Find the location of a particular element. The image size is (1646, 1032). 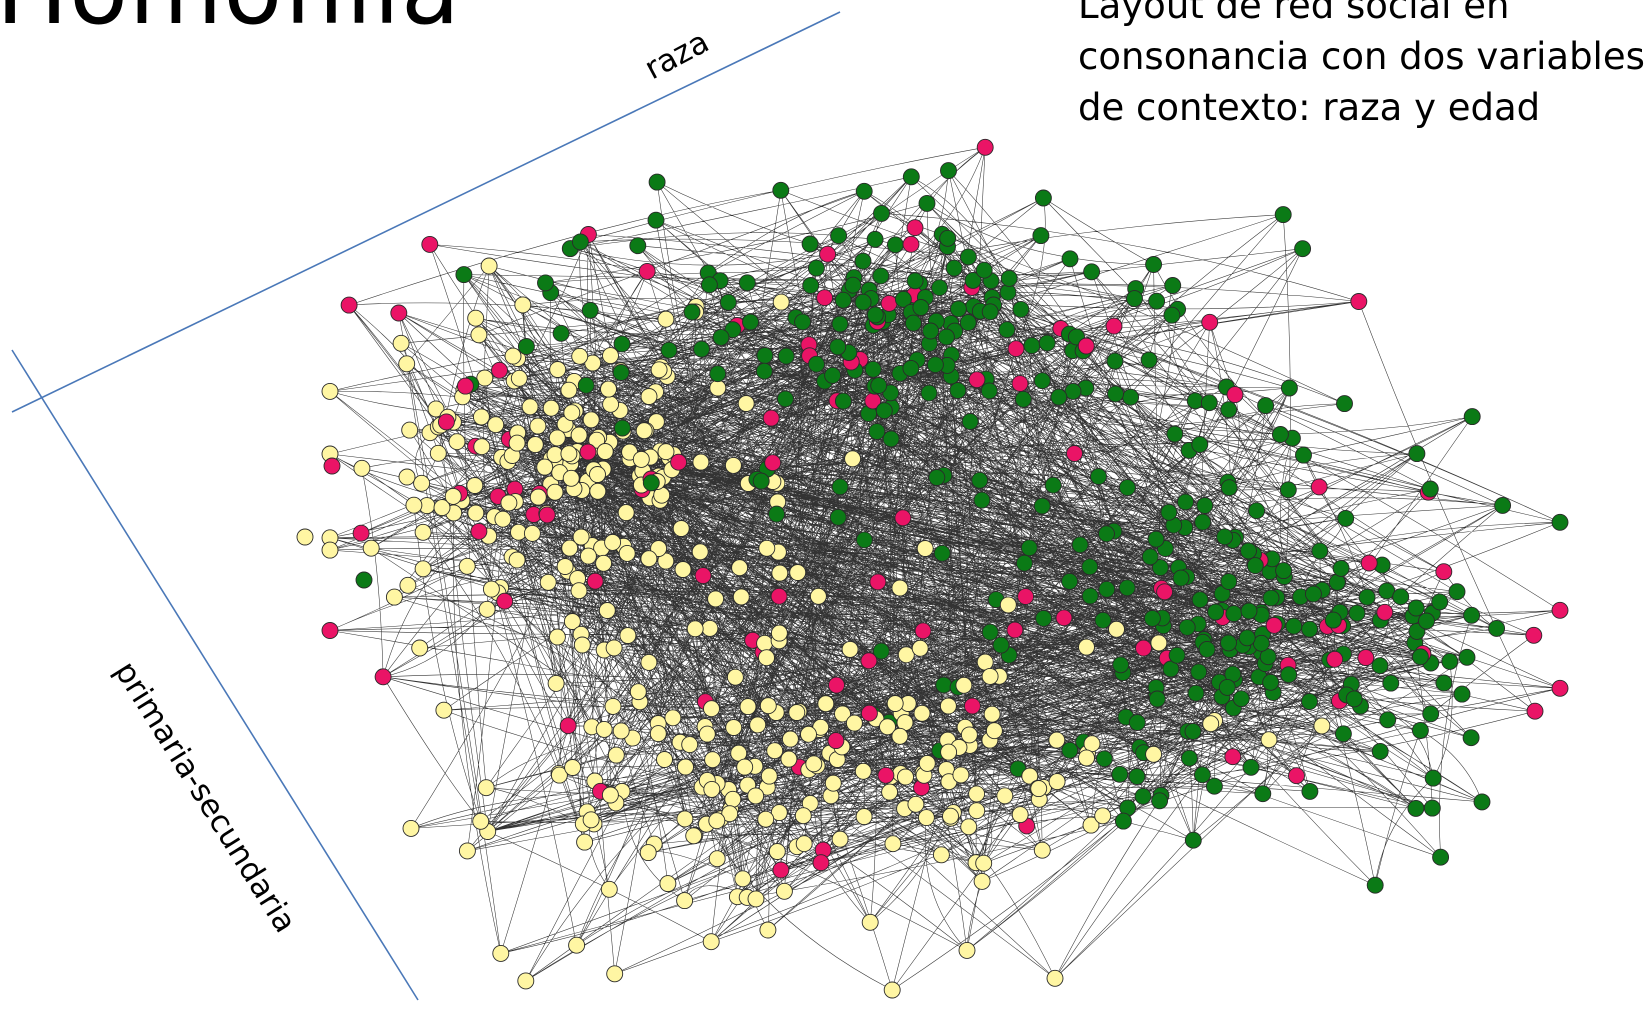

caption-line-2: consonancia con dos variables is located at coordinates (1361, 56).